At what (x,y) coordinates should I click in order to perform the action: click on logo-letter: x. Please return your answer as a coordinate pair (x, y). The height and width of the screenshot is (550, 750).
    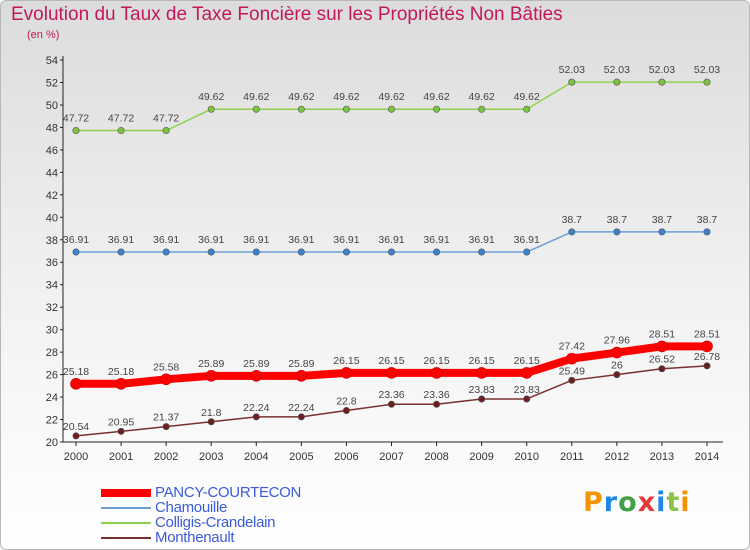
    Looking at the image, I should click on (647, 502).